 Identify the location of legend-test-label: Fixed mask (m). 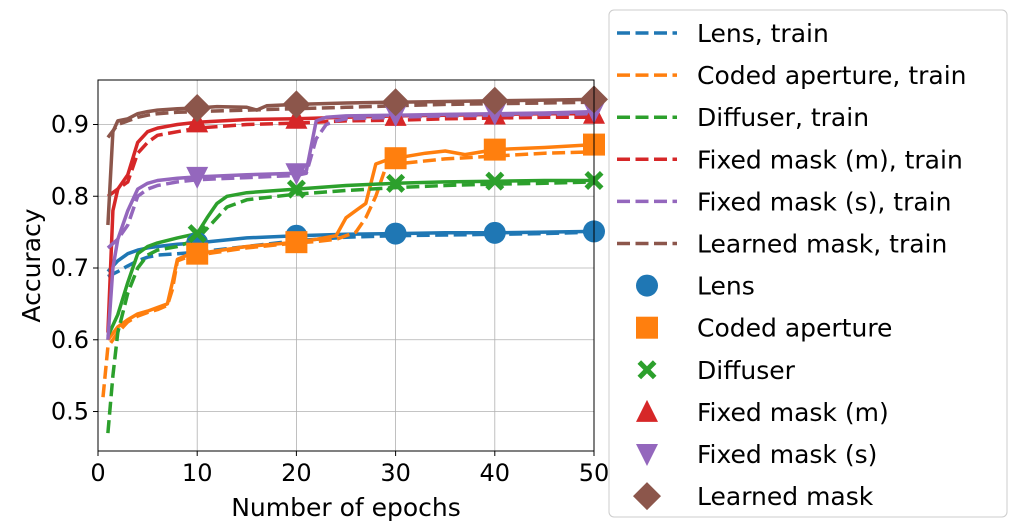
(793, 412).